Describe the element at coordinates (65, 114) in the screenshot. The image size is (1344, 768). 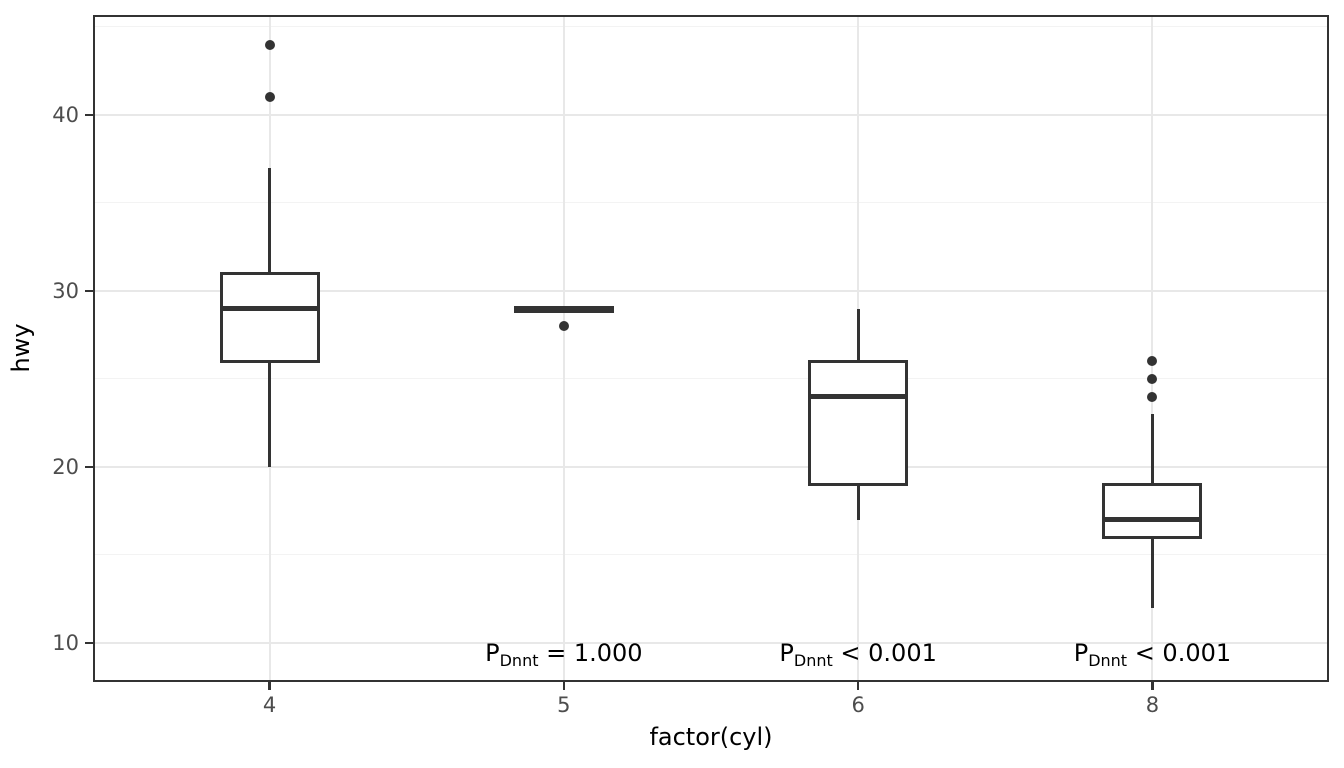
I see `y-tick-label: 40` at that location.